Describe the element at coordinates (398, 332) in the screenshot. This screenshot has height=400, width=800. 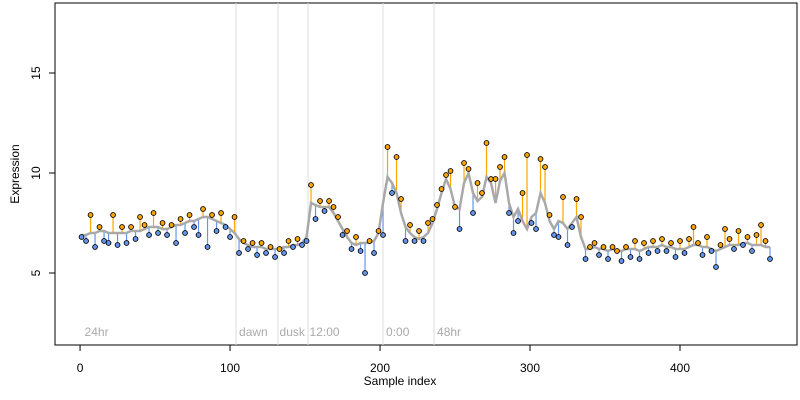
I see `annotation: 0:00` at that location.